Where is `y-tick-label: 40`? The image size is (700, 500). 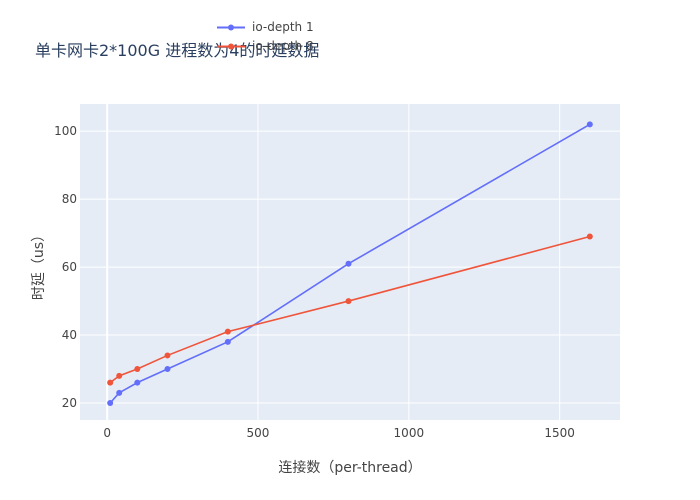
y-tick-label: 40 is located at coordinates (69, 335).